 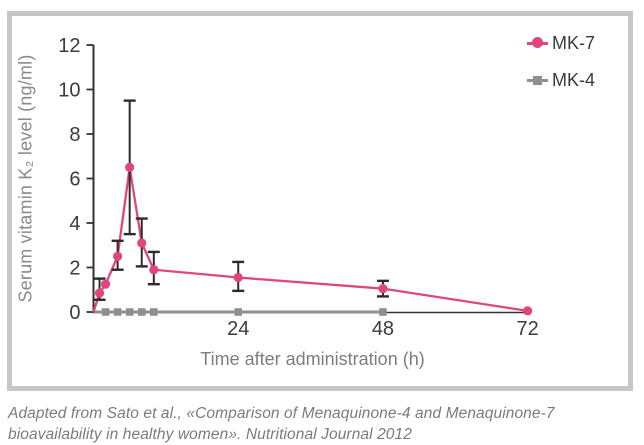 I want to click on mk7-line-circle-marker-icon, so click(x=537, y=43).